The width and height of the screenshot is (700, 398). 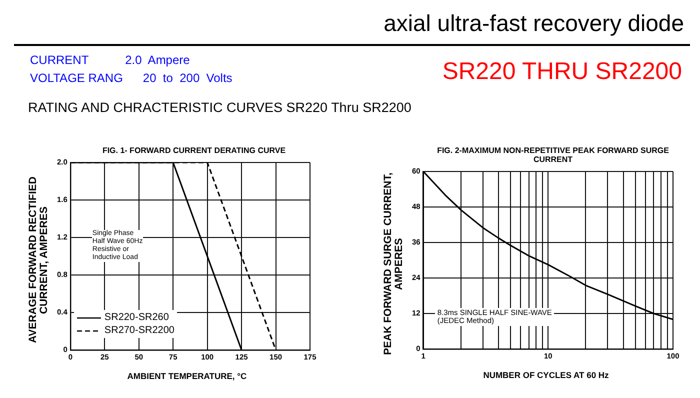 What do you see at coordinates (394, 265) in the screenshot?
I see `y-axis-title: PEAK FORWARD SURGE CURRENT, AMPERES` at bounding box center [394, 265].